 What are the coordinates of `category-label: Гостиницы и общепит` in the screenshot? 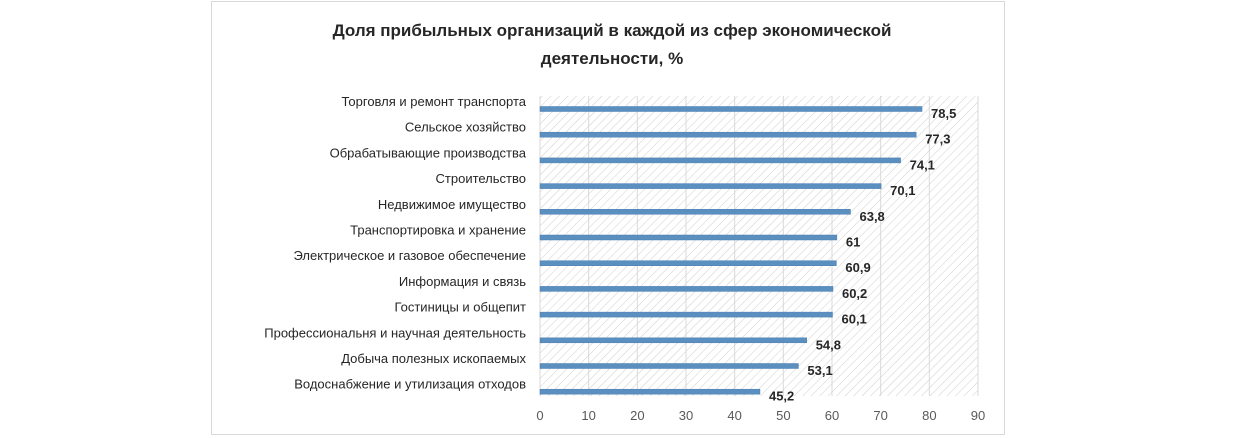 It's located at (460, 307).